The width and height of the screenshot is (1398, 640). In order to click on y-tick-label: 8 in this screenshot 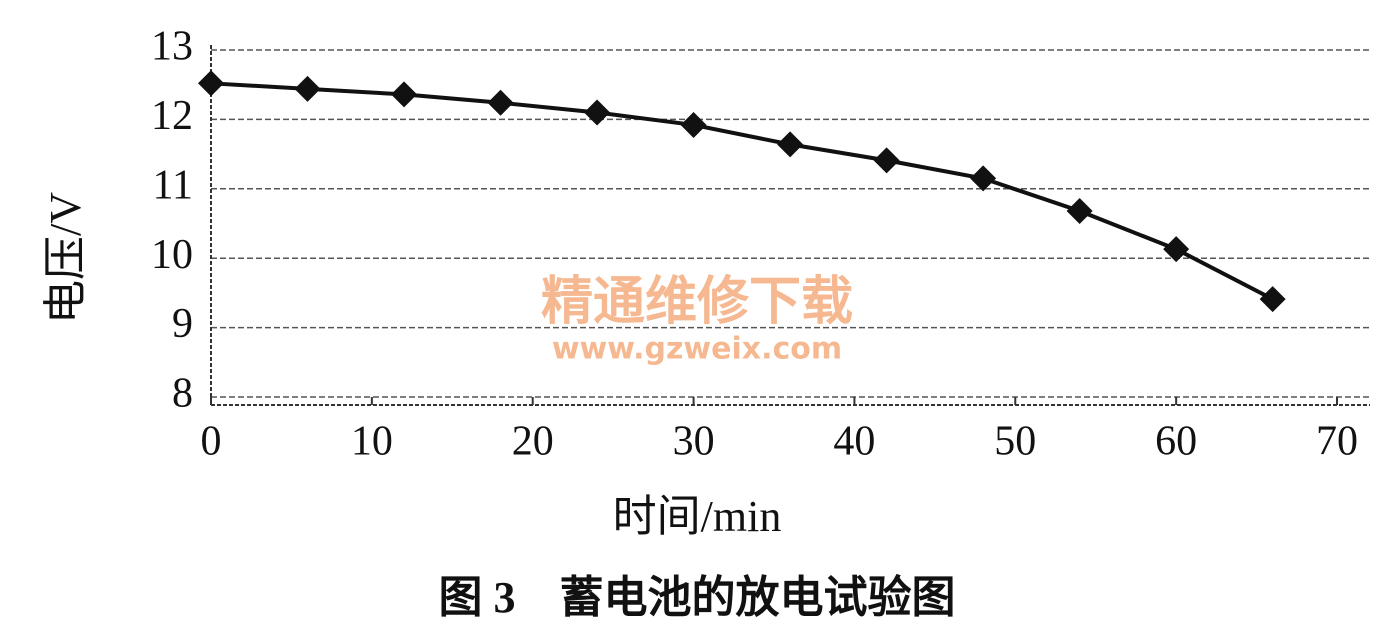, I will do `click(182, 394)`.